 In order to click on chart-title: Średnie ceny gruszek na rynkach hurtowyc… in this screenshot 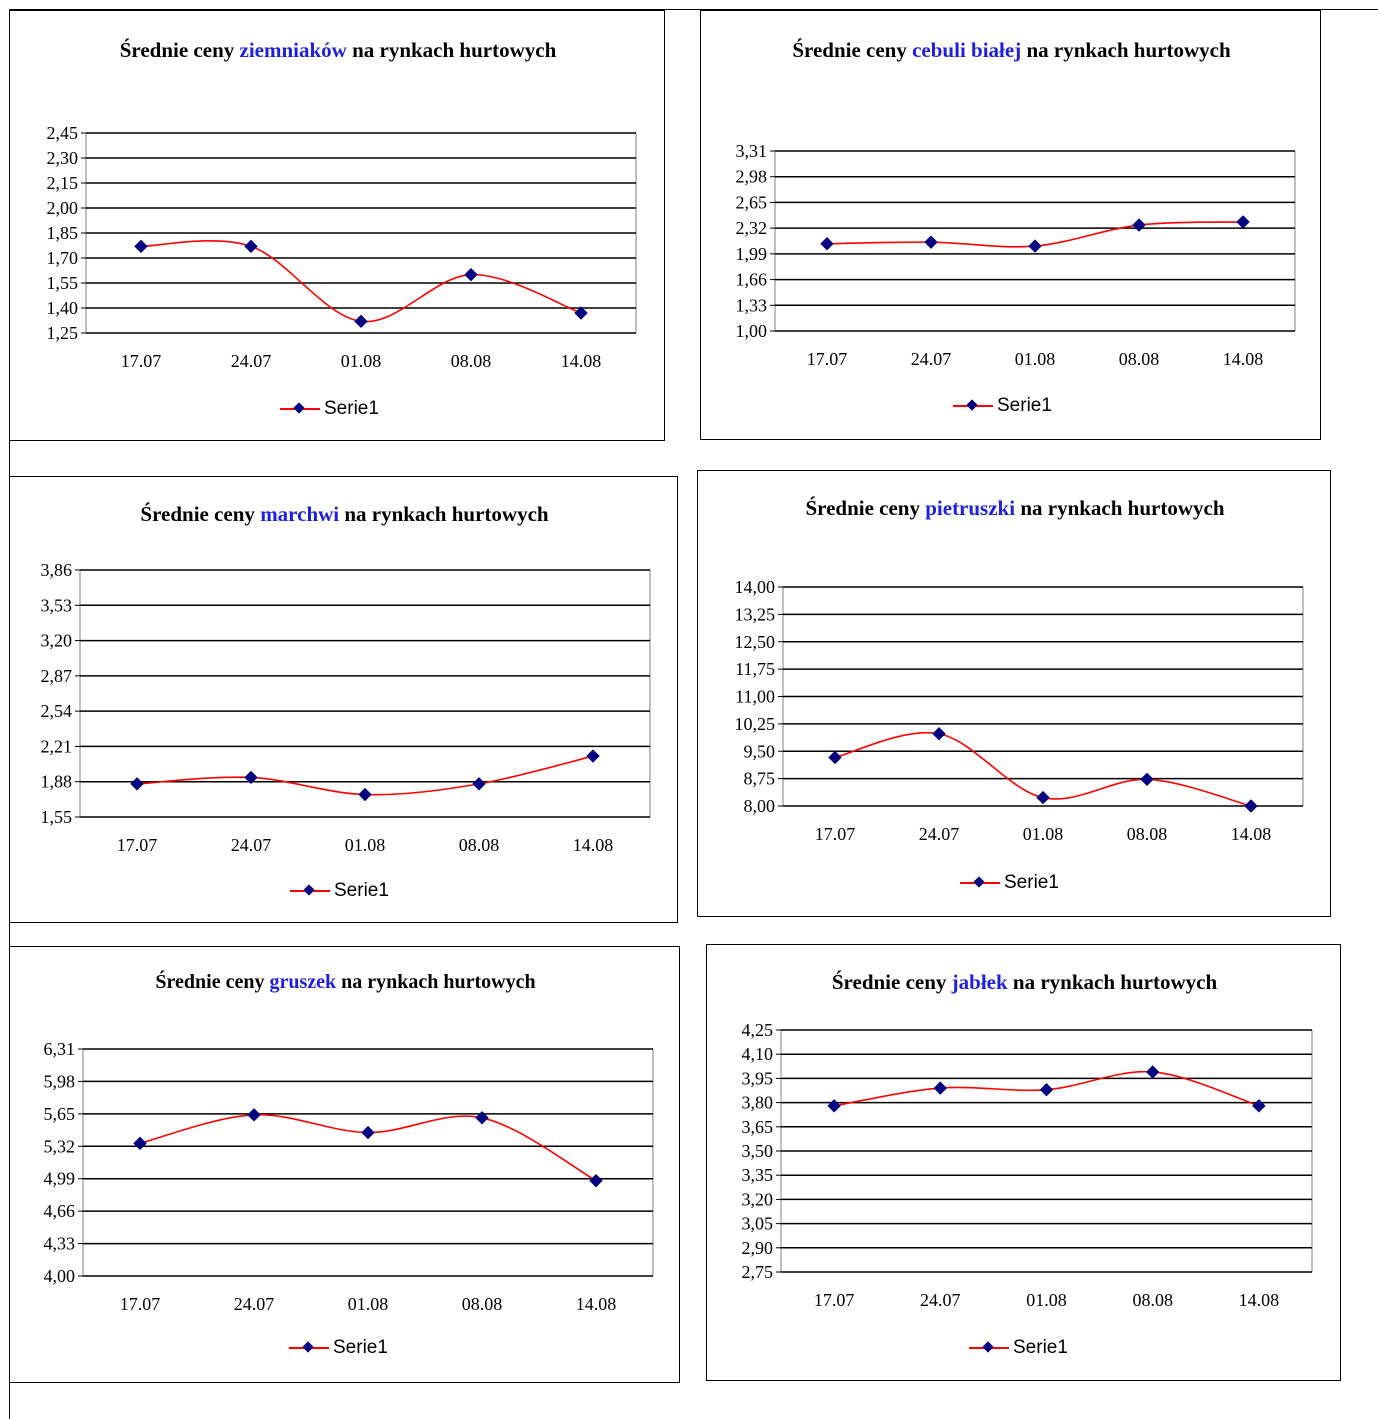, I will do `click(345, 982)`.